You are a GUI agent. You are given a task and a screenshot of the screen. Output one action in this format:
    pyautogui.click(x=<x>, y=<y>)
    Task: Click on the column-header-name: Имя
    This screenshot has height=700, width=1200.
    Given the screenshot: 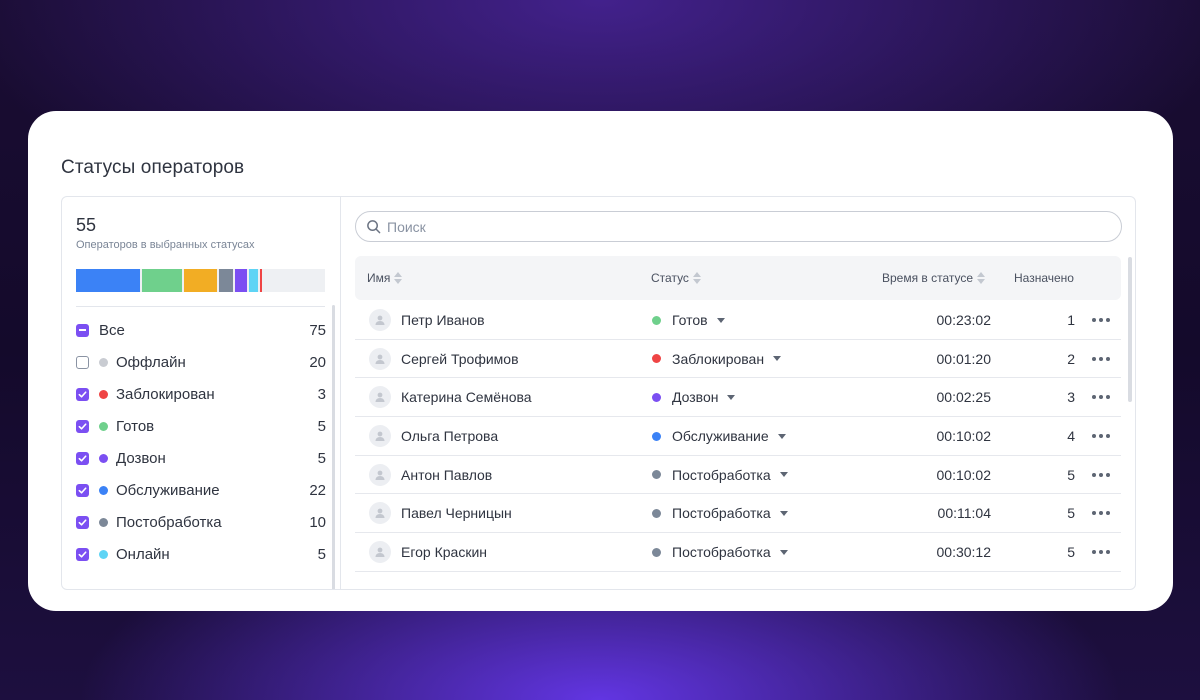 What is the action you would take?
    pyautogui.click(x=385, y=278)
    